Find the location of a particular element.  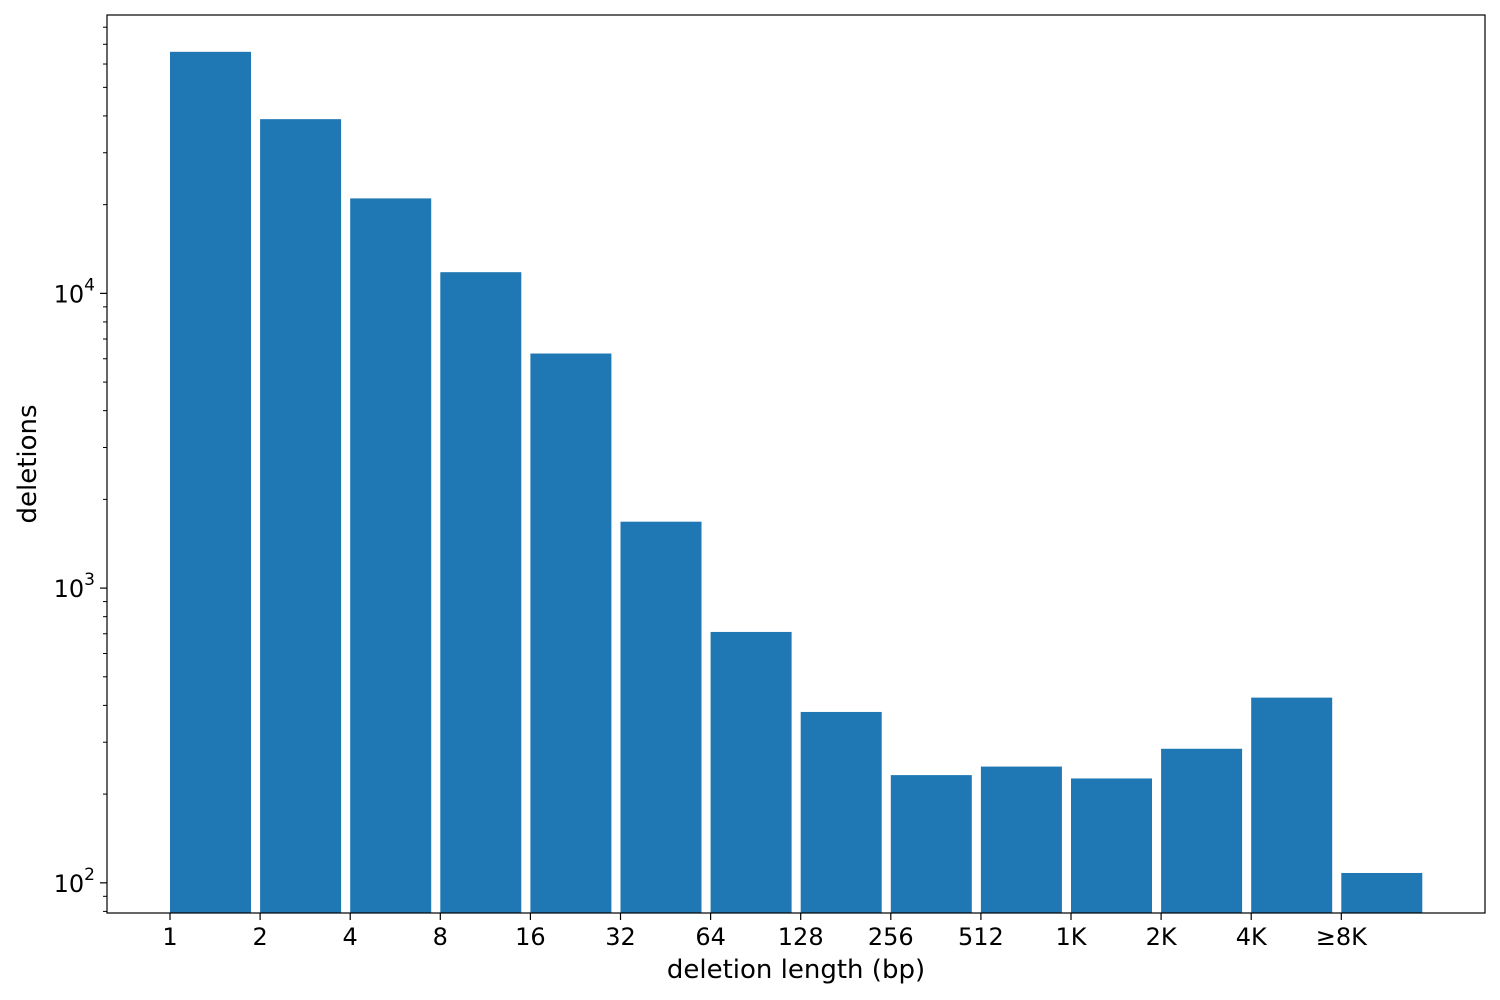

x-tick-label: 2K is located at coordinates (1162, 937).